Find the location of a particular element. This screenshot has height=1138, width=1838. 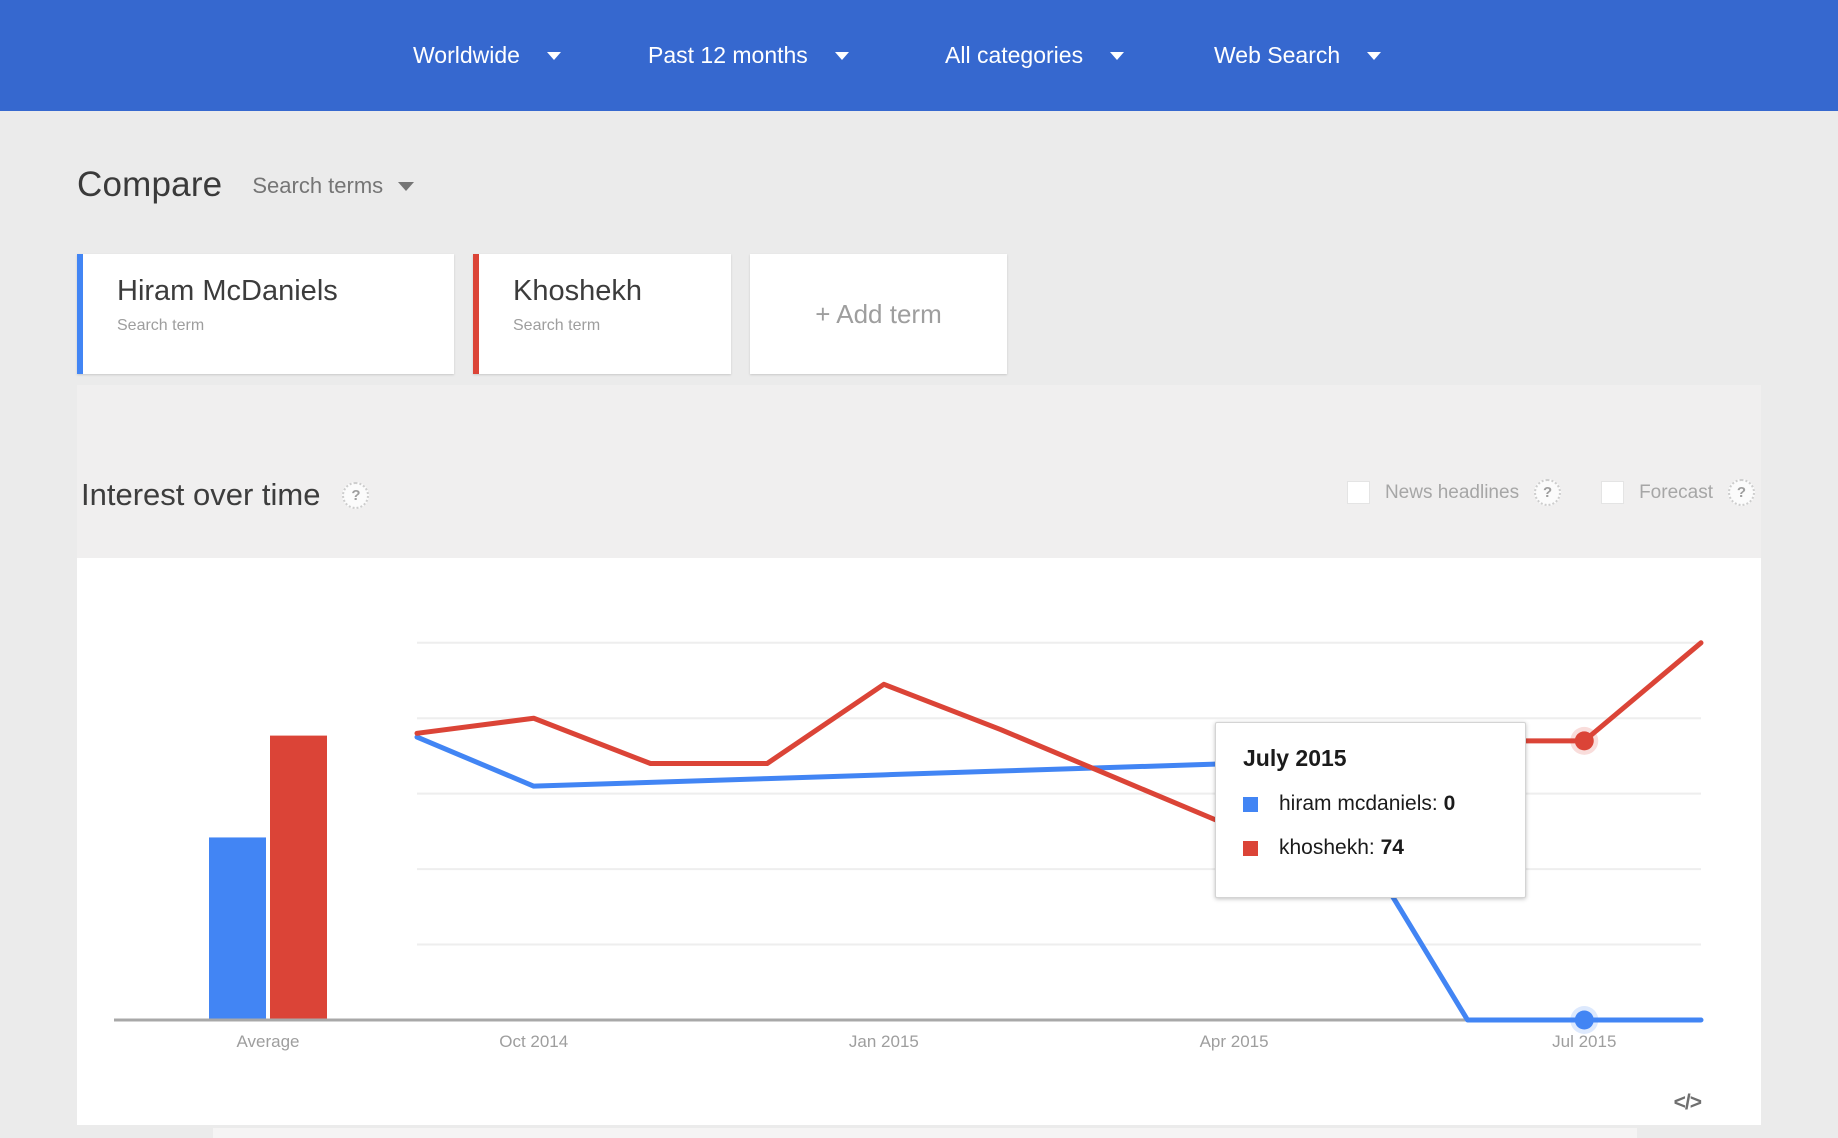

tooltip-series-value: 0 is located at coordinates (1449, 803).